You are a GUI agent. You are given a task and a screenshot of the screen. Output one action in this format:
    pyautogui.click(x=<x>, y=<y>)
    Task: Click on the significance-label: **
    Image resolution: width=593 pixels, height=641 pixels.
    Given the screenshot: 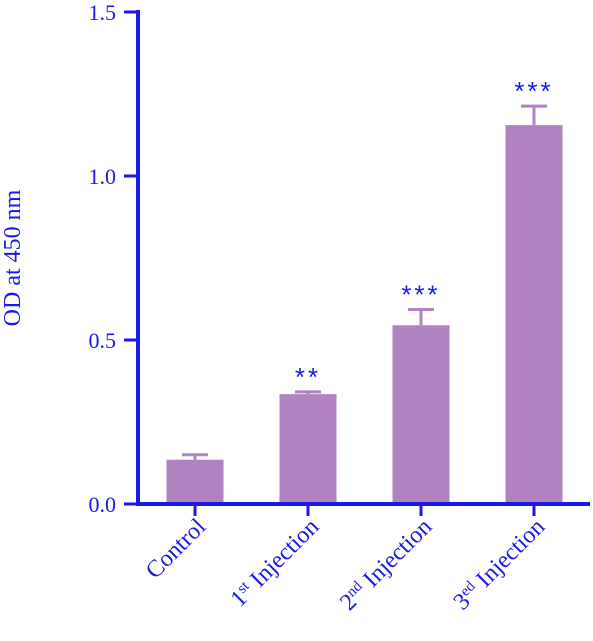 What is the action you would take?
    pyautogui.click(x=308, y=377)
    